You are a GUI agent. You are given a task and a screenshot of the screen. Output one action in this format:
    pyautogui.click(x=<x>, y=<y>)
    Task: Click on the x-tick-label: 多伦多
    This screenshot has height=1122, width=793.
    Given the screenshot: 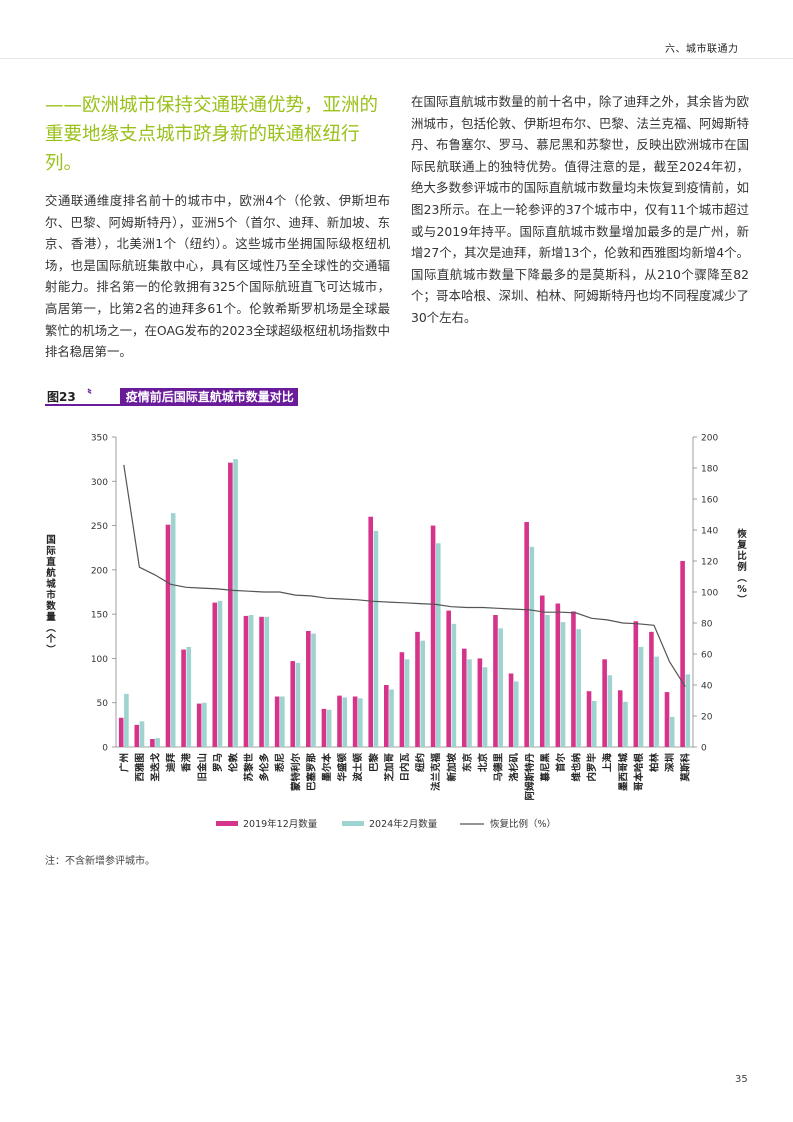 What is the action you would take?
    pyautogui.click(x=265, y=767)
    